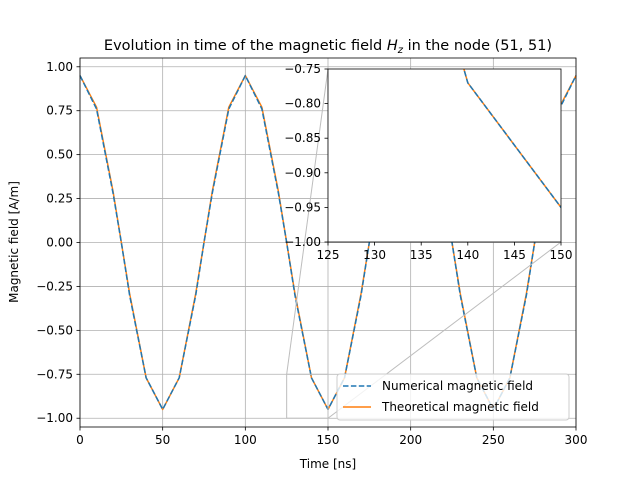 The width and height of the screenshot is (640, 480). What do you see at coordinates (460, 407) in the screenshot?
I see `legend-label: Theoretical magnetic field` at bounding box center [460, 407].